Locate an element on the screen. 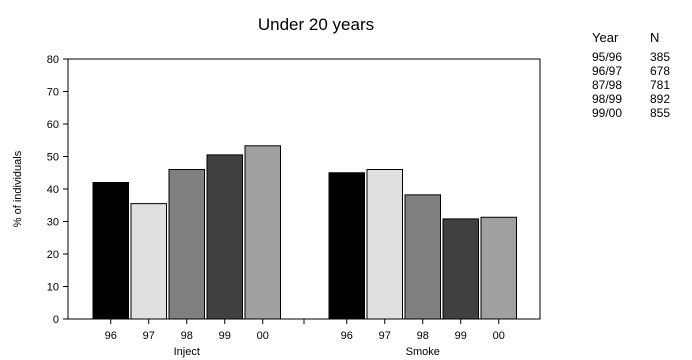  table-row: 87/98 781 is located at coordinates (641, 85).